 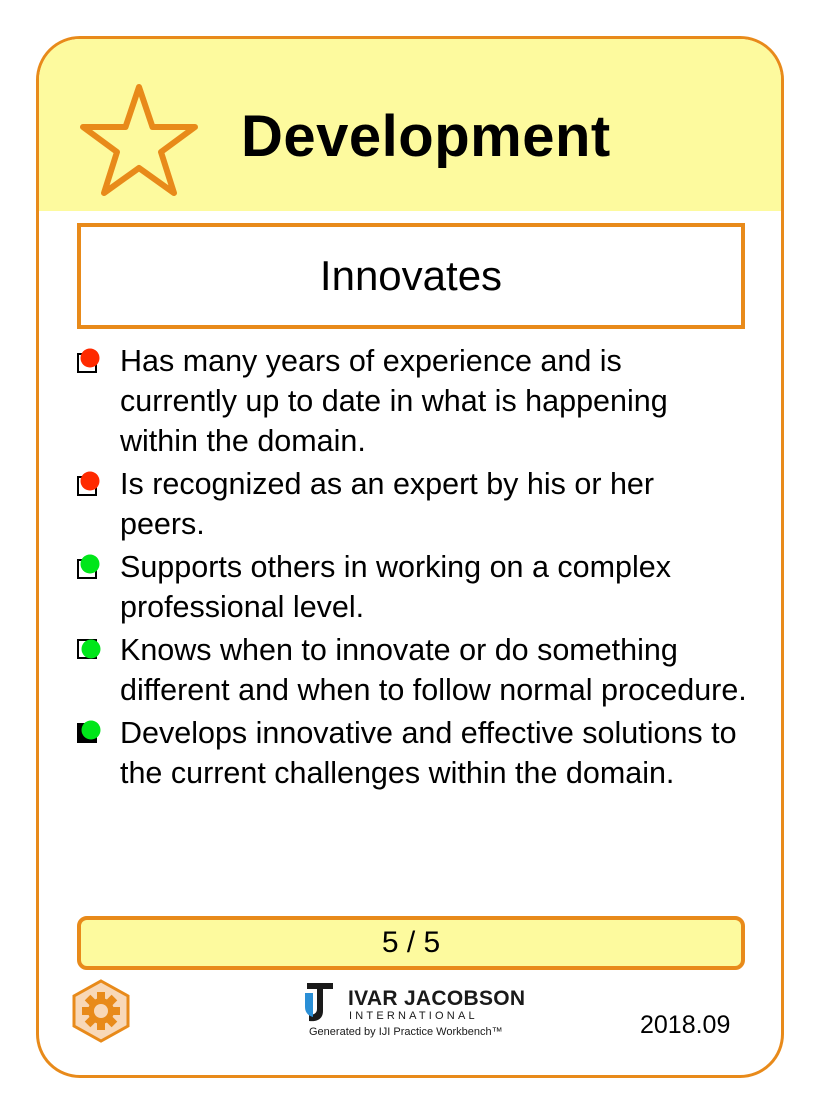 I want to click on star-icon, so click(x=139, y=140).